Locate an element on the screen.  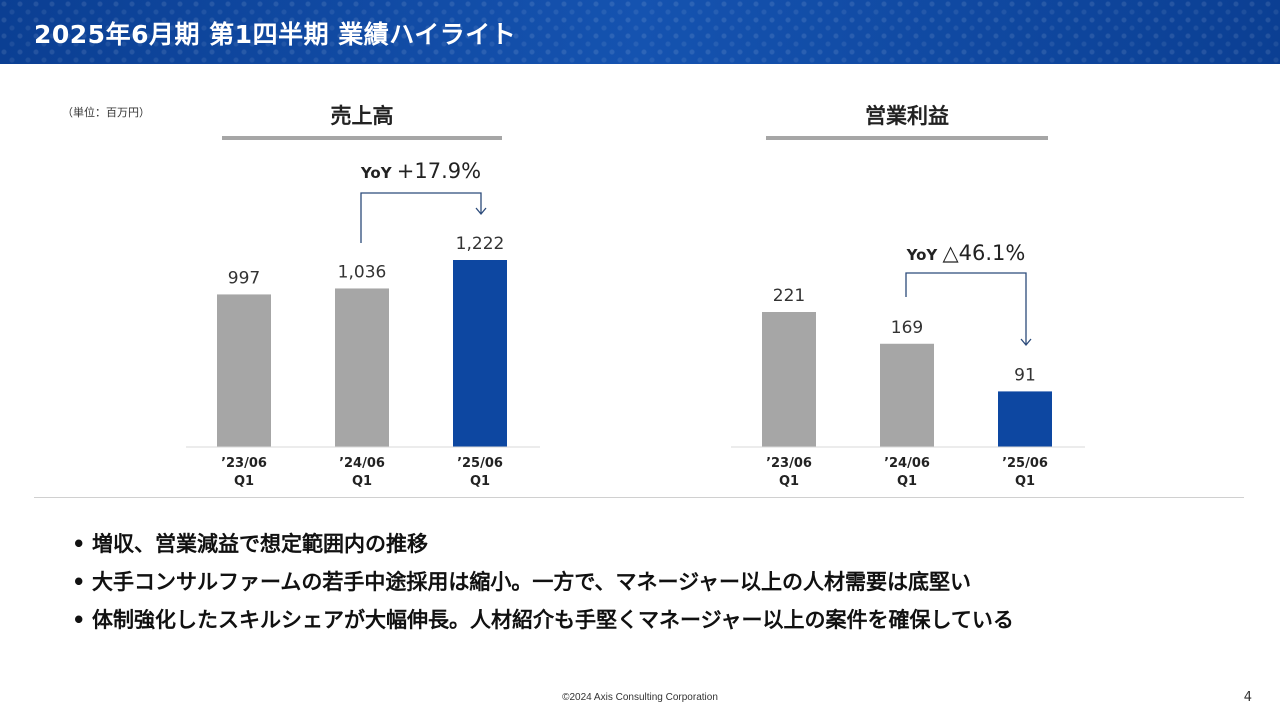
op-profit-yoy-bracket is located at coordinates (966, 308).